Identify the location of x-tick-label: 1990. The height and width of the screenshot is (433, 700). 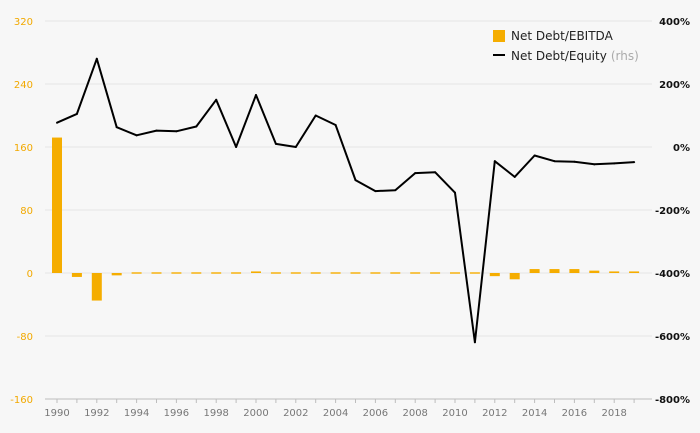
(56, 413).